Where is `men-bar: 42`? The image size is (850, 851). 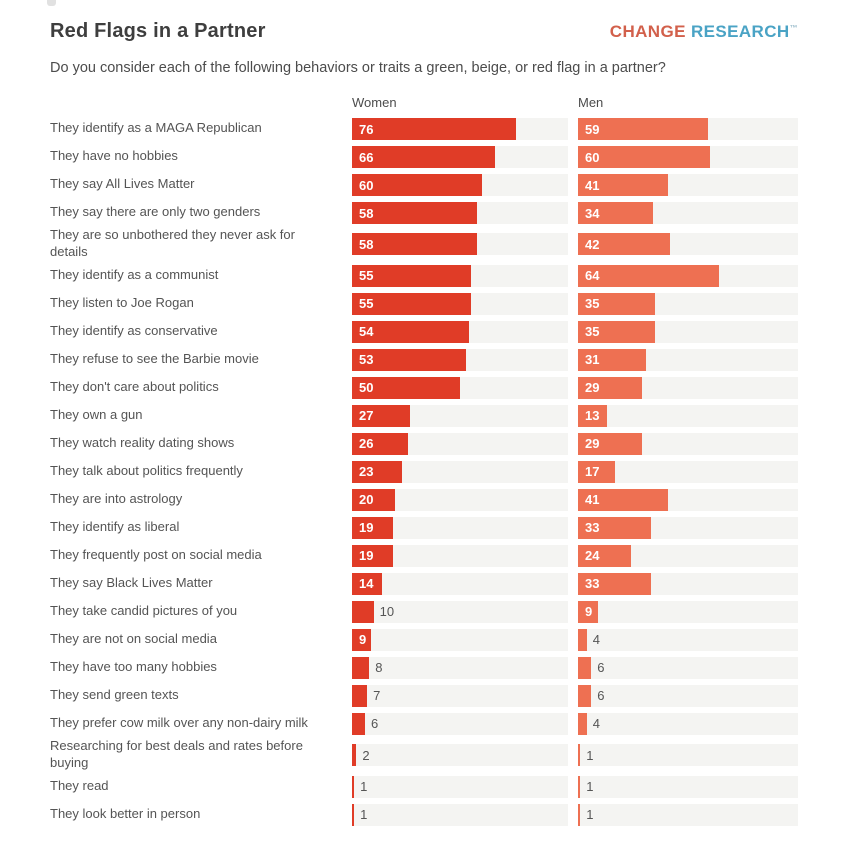 men-bar: 42 is located at coordinates (624, 244).